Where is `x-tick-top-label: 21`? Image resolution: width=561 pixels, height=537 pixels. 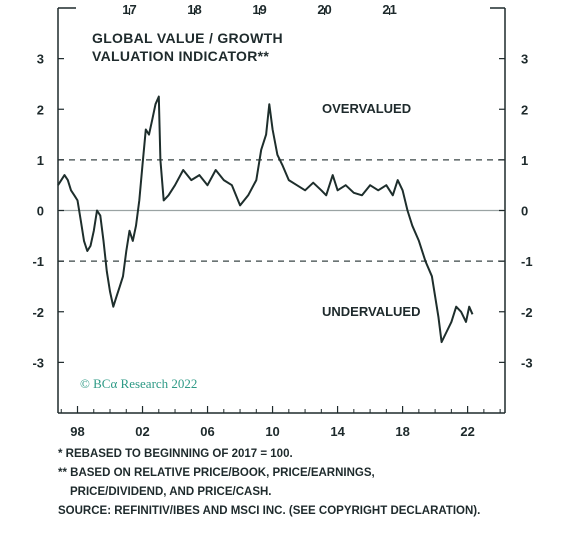 x-tick-top-label: 21 is located at coordinates (389, 9).